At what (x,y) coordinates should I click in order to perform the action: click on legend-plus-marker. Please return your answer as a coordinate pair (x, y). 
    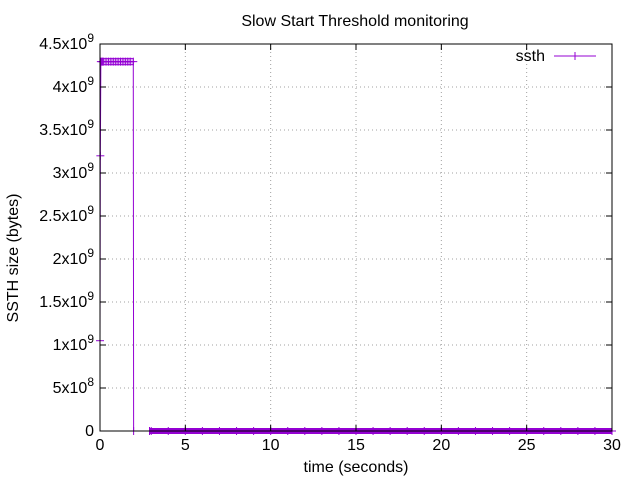
    Looking at the image, I should click on (575, 56).